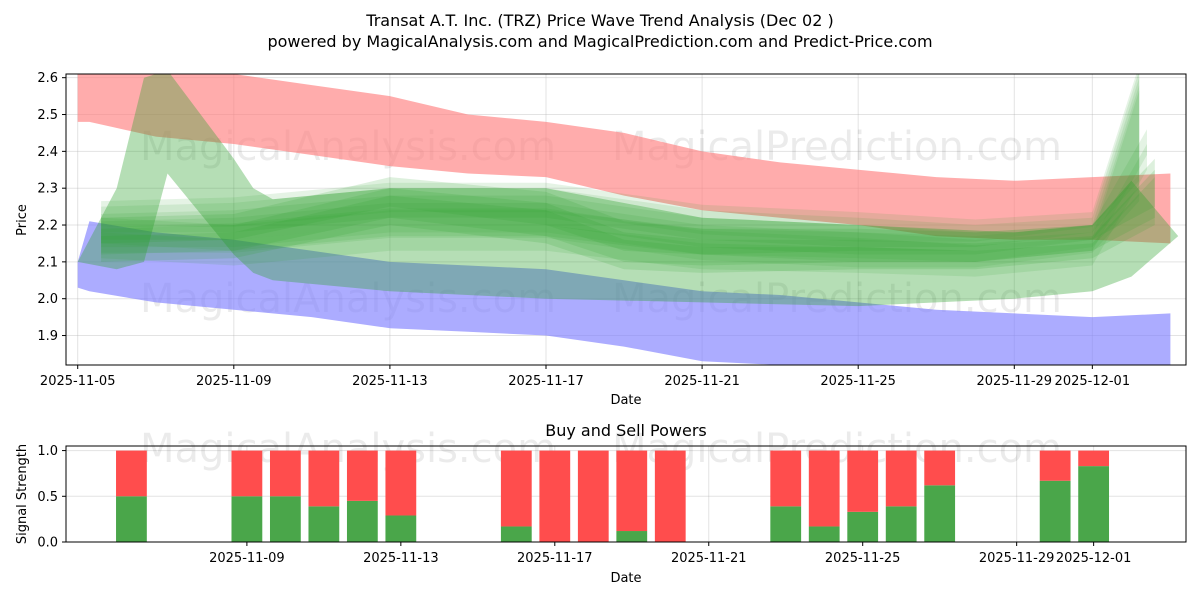 The width and height of the screenshot is (1200, 604). What do you see at coordinates (22, 220) in the screenshot?
I see `price-y-label: Price` at bounding box center [22, 220].